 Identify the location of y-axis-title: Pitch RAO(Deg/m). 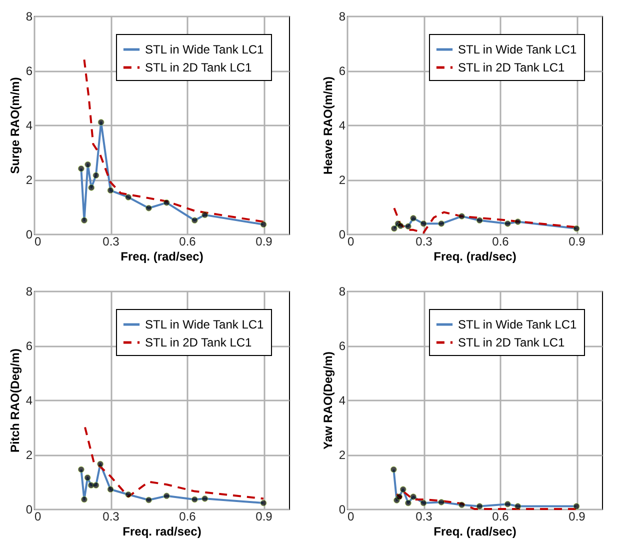
(15, 400).